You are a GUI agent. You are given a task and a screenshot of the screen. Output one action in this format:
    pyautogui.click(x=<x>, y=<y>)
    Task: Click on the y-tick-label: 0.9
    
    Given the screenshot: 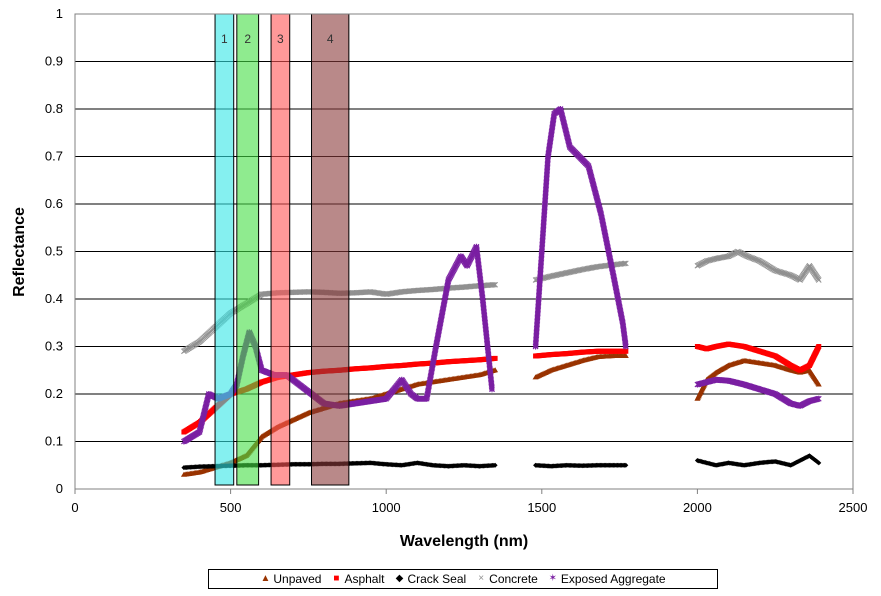 What is the action you would take?
    pyautogui.click(x=54, y=61)
    